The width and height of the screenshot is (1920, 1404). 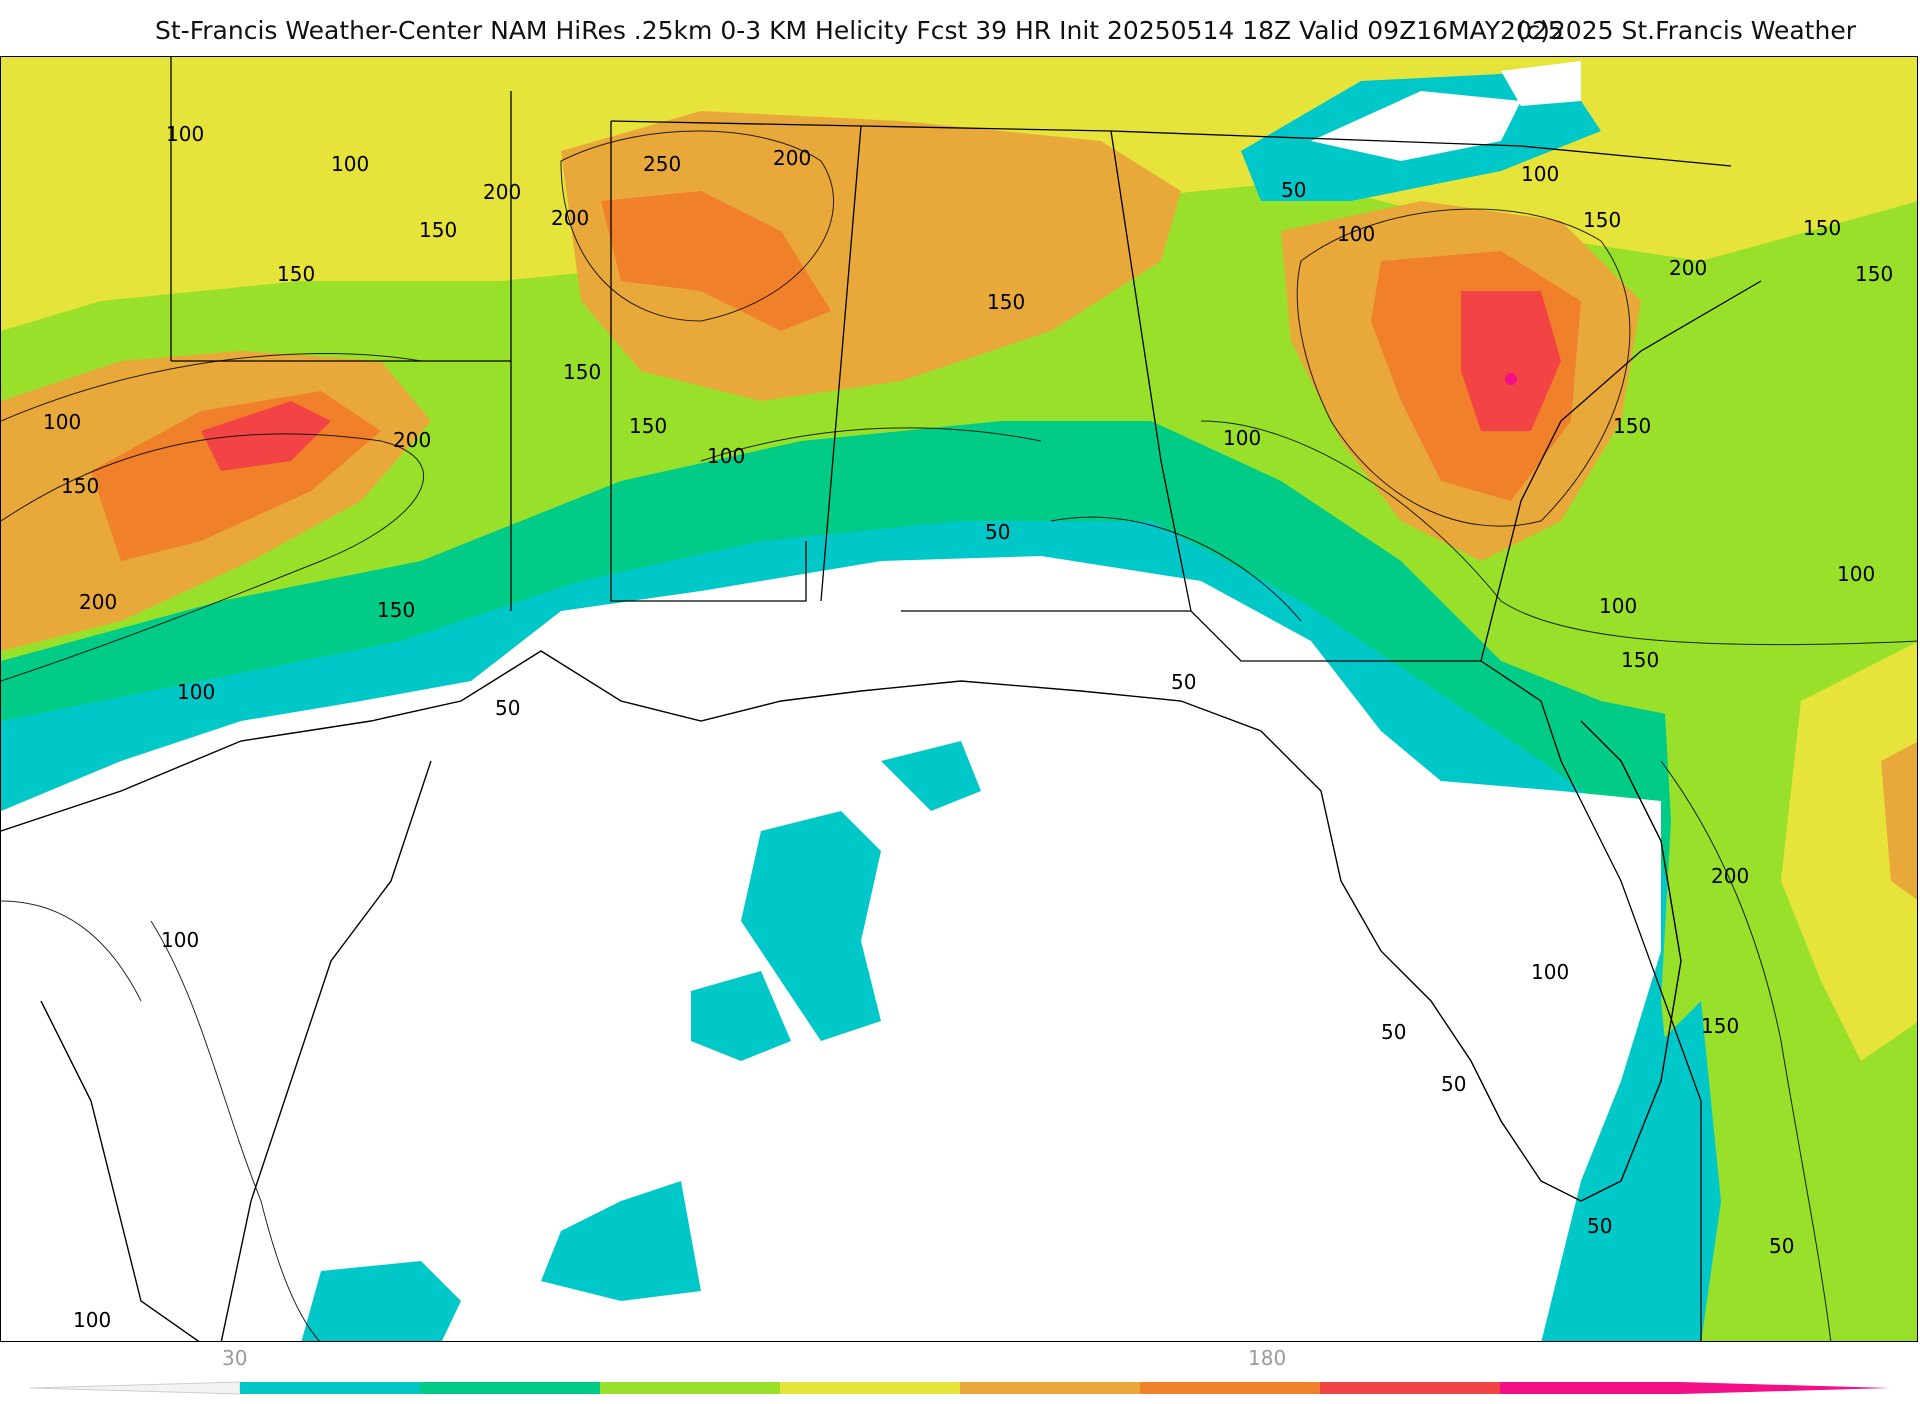 What do you see at coordinates (960, 1371) in the screenshot?
I see `colorbar: 30 180` at bounding box center [960, 1371].